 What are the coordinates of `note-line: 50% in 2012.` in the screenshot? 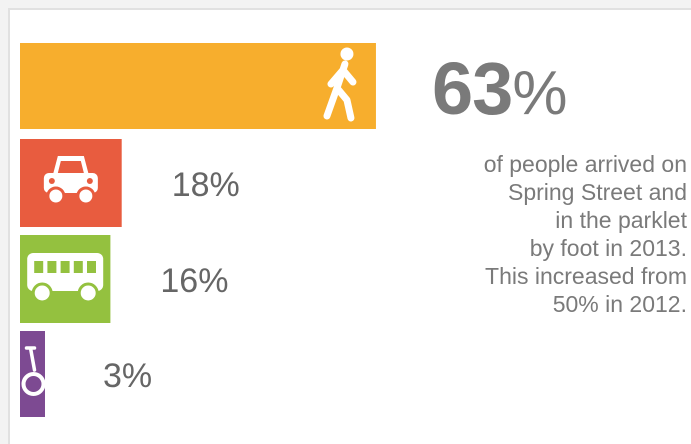 It's located at (619, 304).